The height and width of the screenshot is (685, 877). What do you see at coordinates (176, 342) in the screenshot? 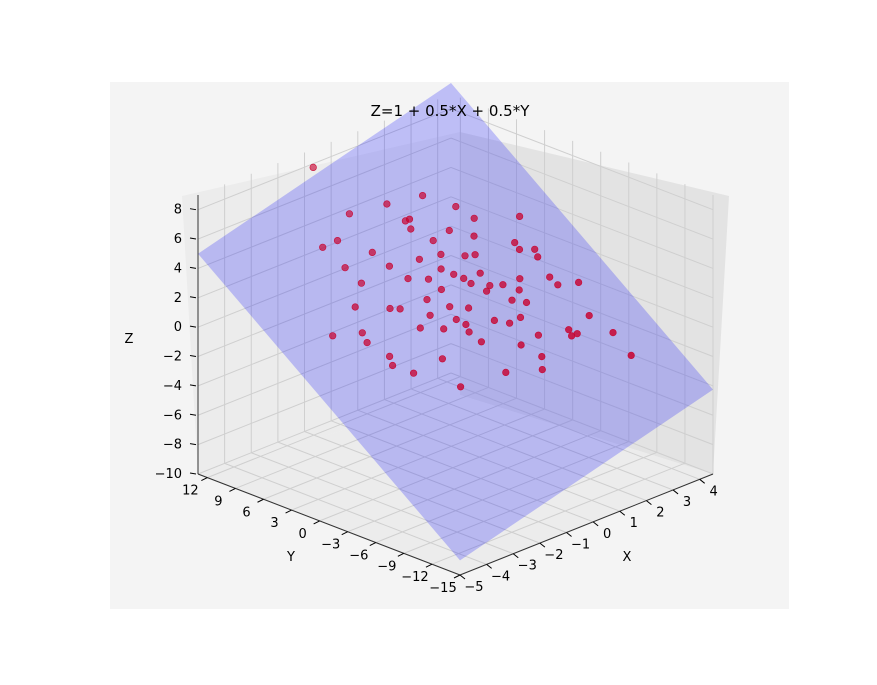
I see `z-axis-ticks: 8 6 4 2 0 −2 −4 −6 −8 −10` at bounding box center [176, 342].